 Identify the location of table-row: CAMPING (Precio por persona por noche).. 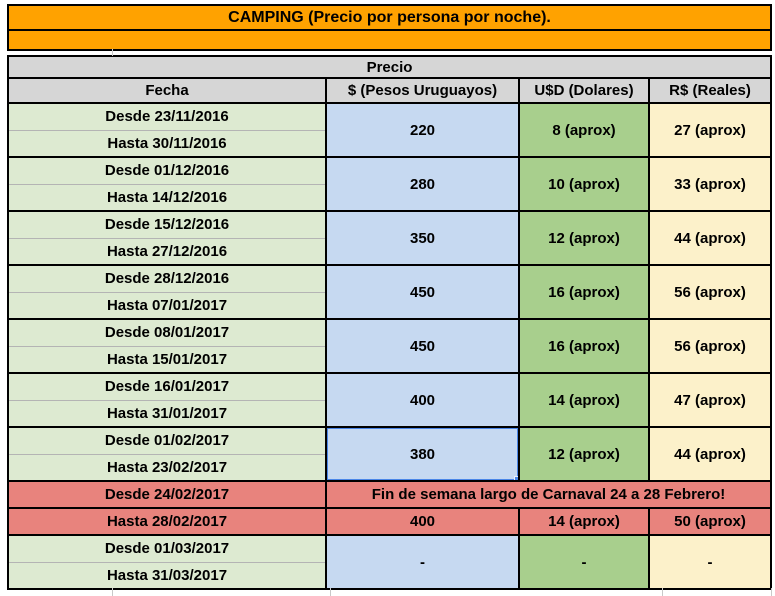
(389, 17).